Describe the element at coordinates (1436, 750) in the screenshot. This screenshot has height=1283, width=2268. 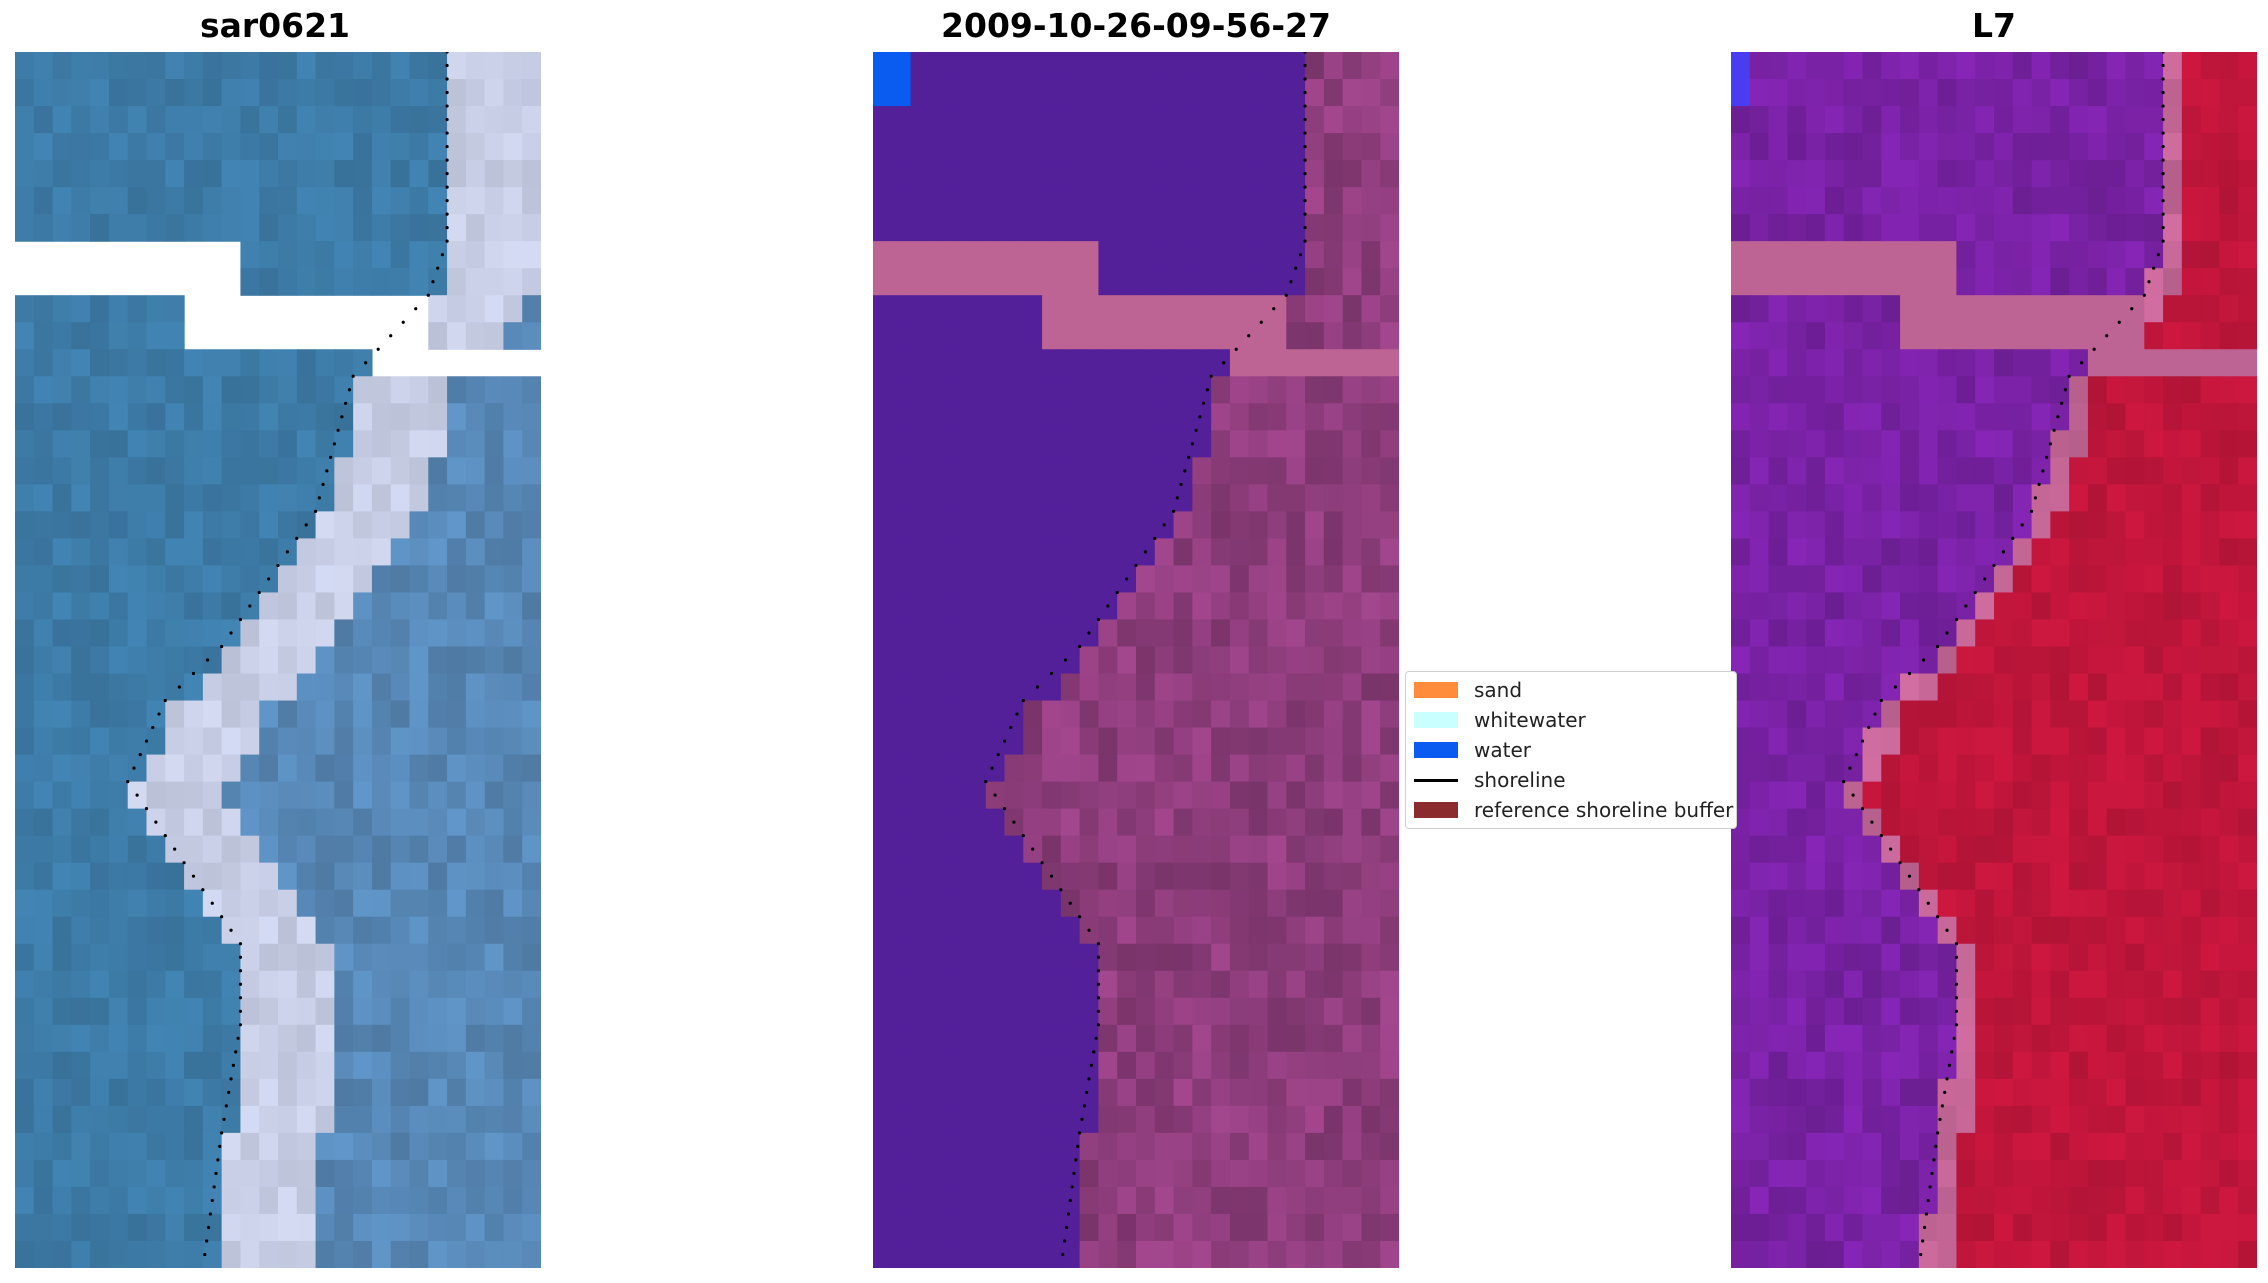
I see `water-swatch` at that location.